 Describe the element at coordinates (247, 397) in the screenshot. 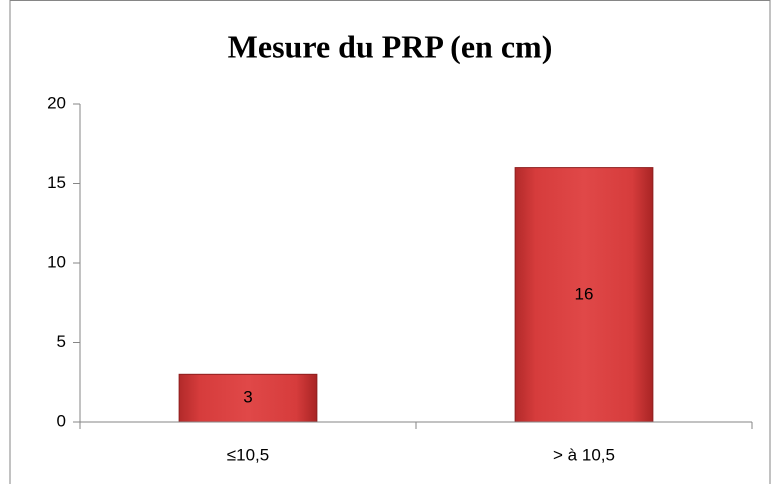

I see `data-label: 3` at that location.